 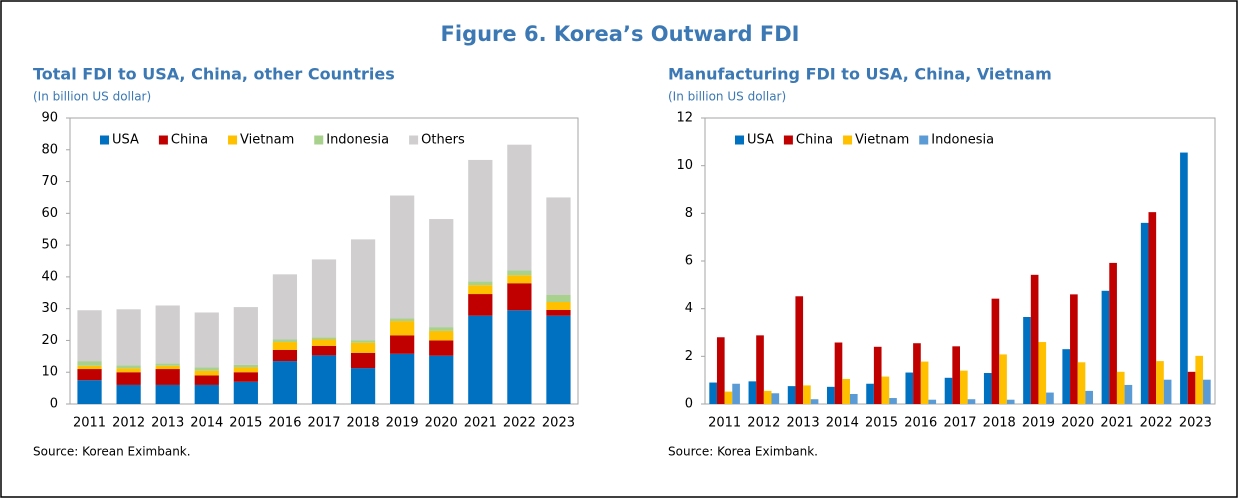 I want to click on chart-subtitle: (In billion US dollar), so click(x=727, y=97).